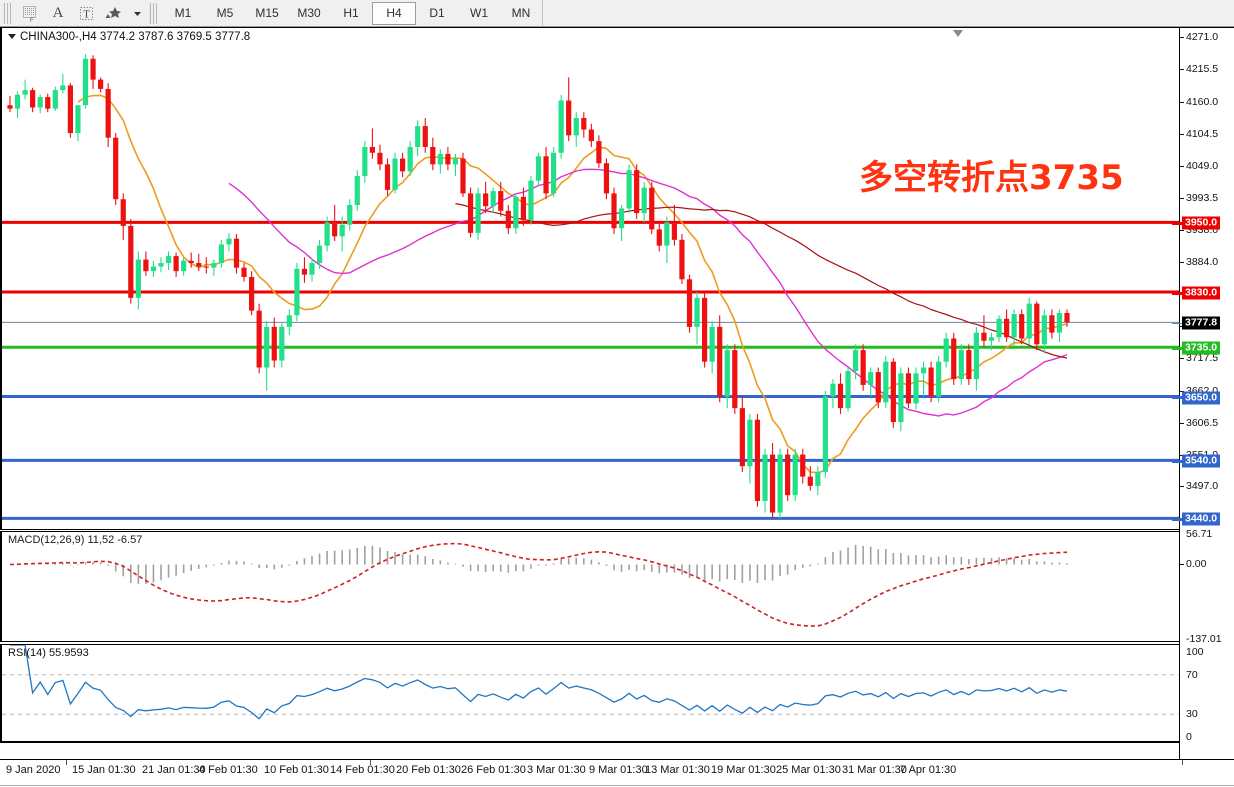 The height and width of the screenshot is (787, 1234). What do you see at coordinates (589, 586) in the screenshot?
I see `macd-pane: MACD(12,26,9) 11,52 -6.57` at bounding box center [589, 586].